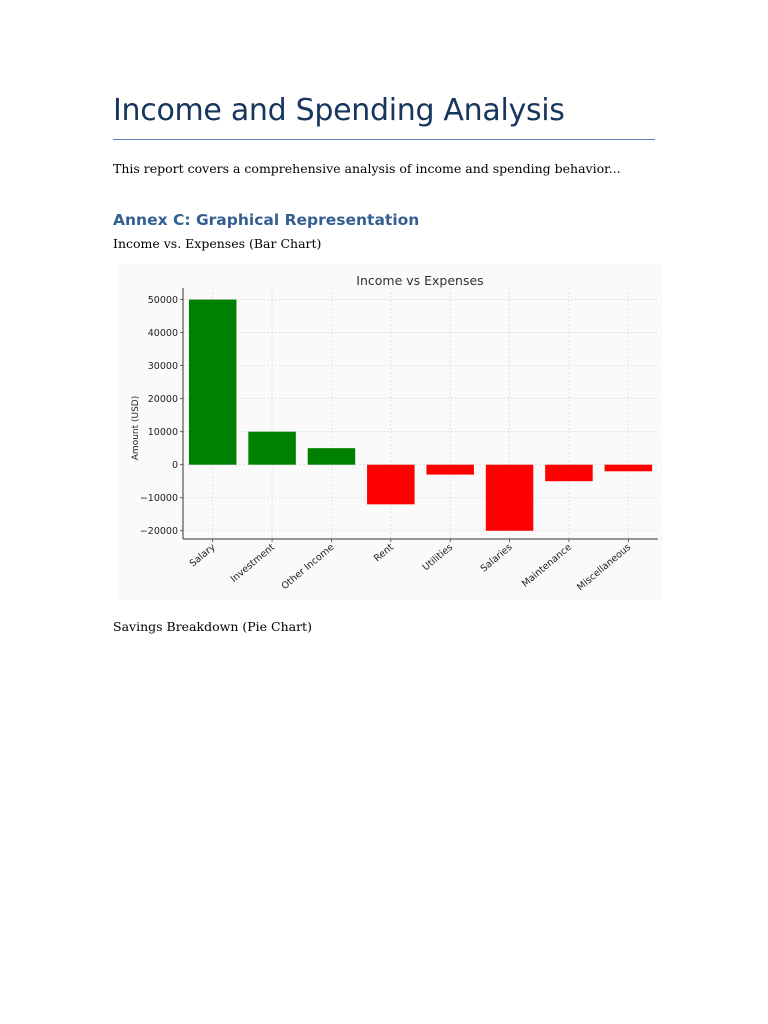 The height and width of the screenshot is (1024, 768). I want to click on document-title: Income and Spending Analysis, so click(339, 110).